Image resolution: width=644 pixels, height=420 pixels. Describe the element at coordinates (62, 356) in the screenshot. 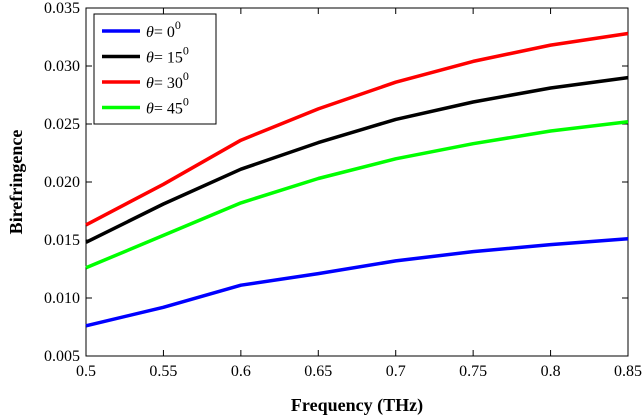

I see `y-tick-label: 0.005` at that location.